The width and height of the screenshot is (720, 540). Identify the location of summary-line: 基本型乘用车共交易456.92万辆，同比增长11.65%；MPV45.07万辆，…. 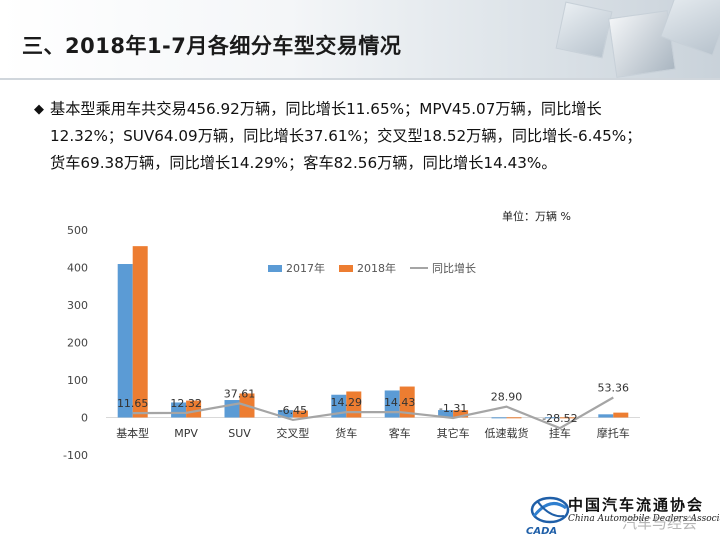
(326, 109).